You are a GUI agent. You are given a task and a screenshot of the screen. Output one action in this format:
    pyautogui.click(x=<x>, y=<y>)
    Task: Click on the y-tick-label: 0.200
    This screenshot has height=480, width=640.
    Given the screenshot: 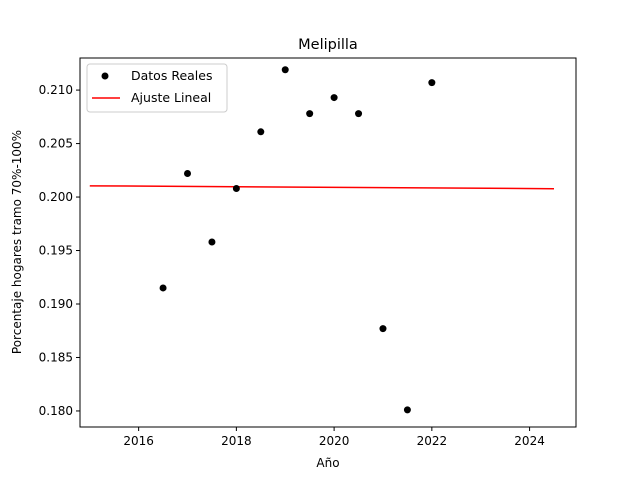 What is the action you would take?
    pyautogui.click(x=56, y=197)
    